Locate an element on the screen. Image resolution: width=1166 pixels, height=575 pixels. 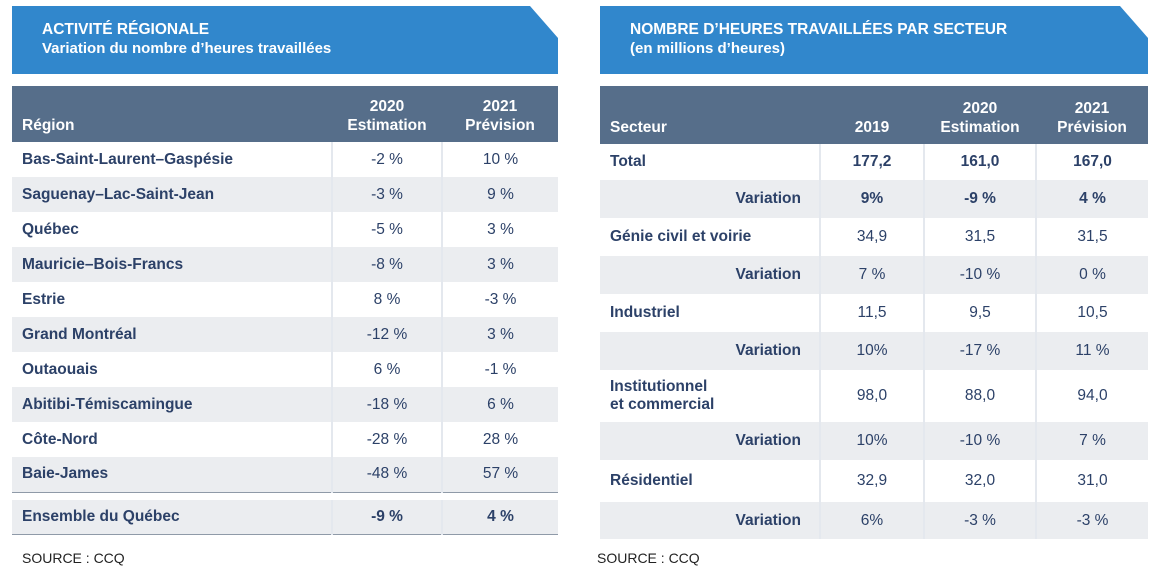
region-name: Grand Montréal is located at coordinates (79, 334).